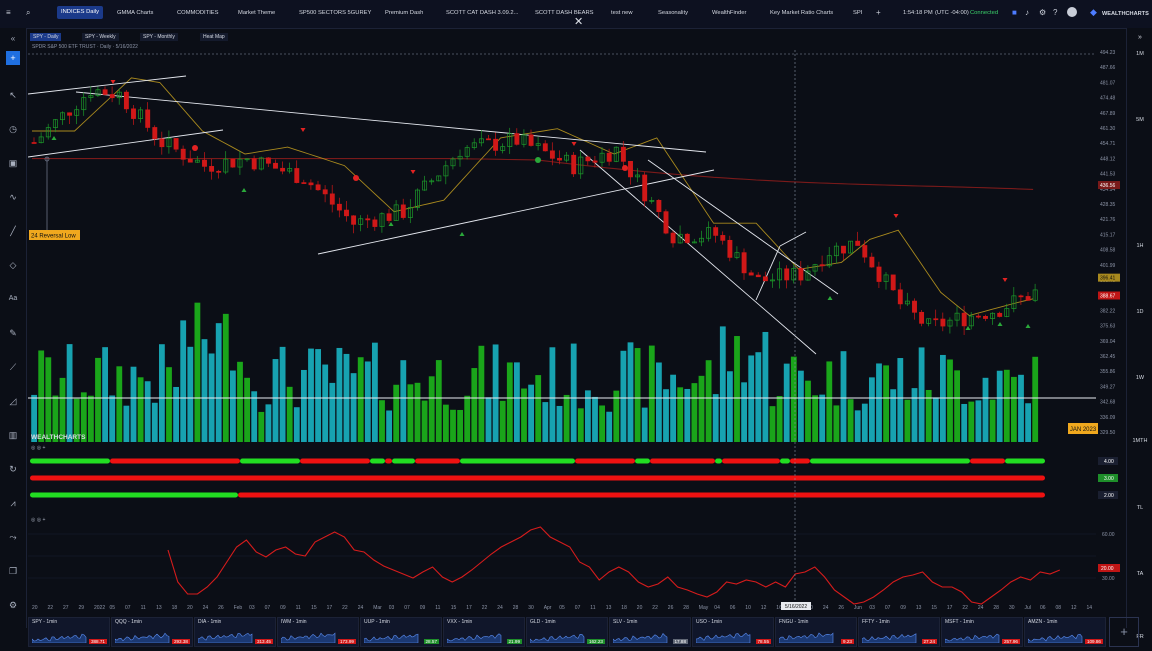 The image size is (1152, 651). I want to click on layers-icon: ❐, so click(13, 571).